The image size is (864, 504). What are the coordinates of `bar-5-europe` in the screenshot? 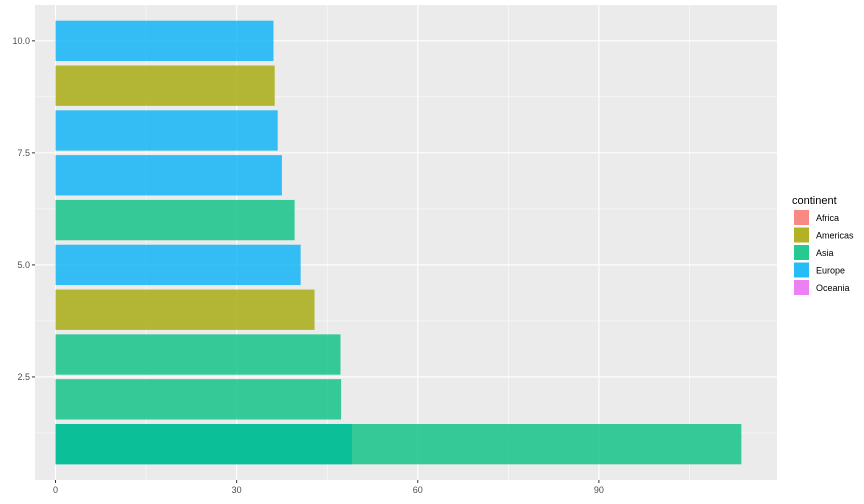 It's located at (178, 265).